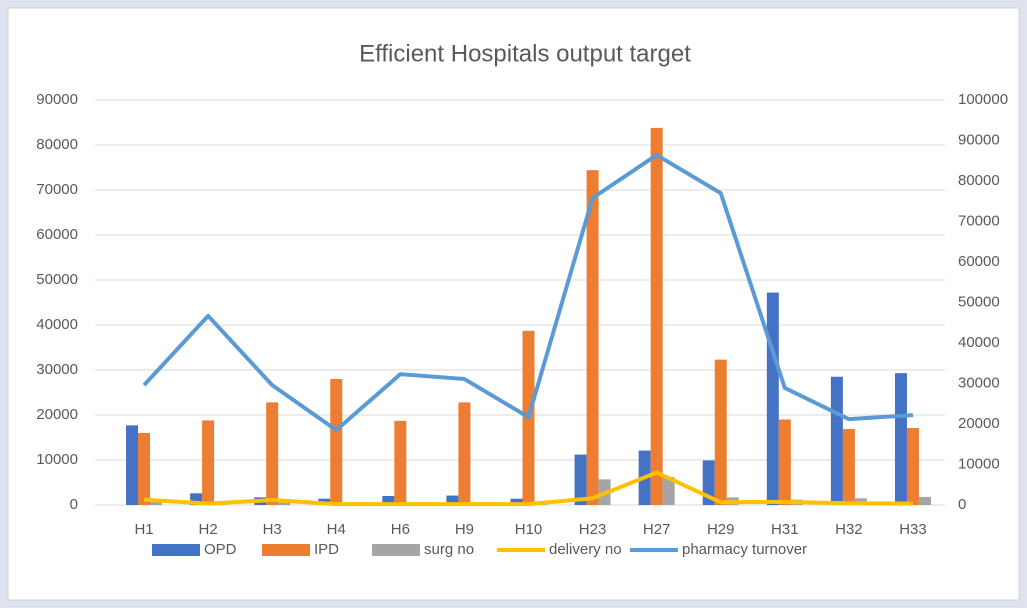 This screenshot has width=1027, height=608. What do you see at coordinates (979, 301) in the screenshot?
I see `y2-tick-label: 50000` at bounding box center [979, 301].